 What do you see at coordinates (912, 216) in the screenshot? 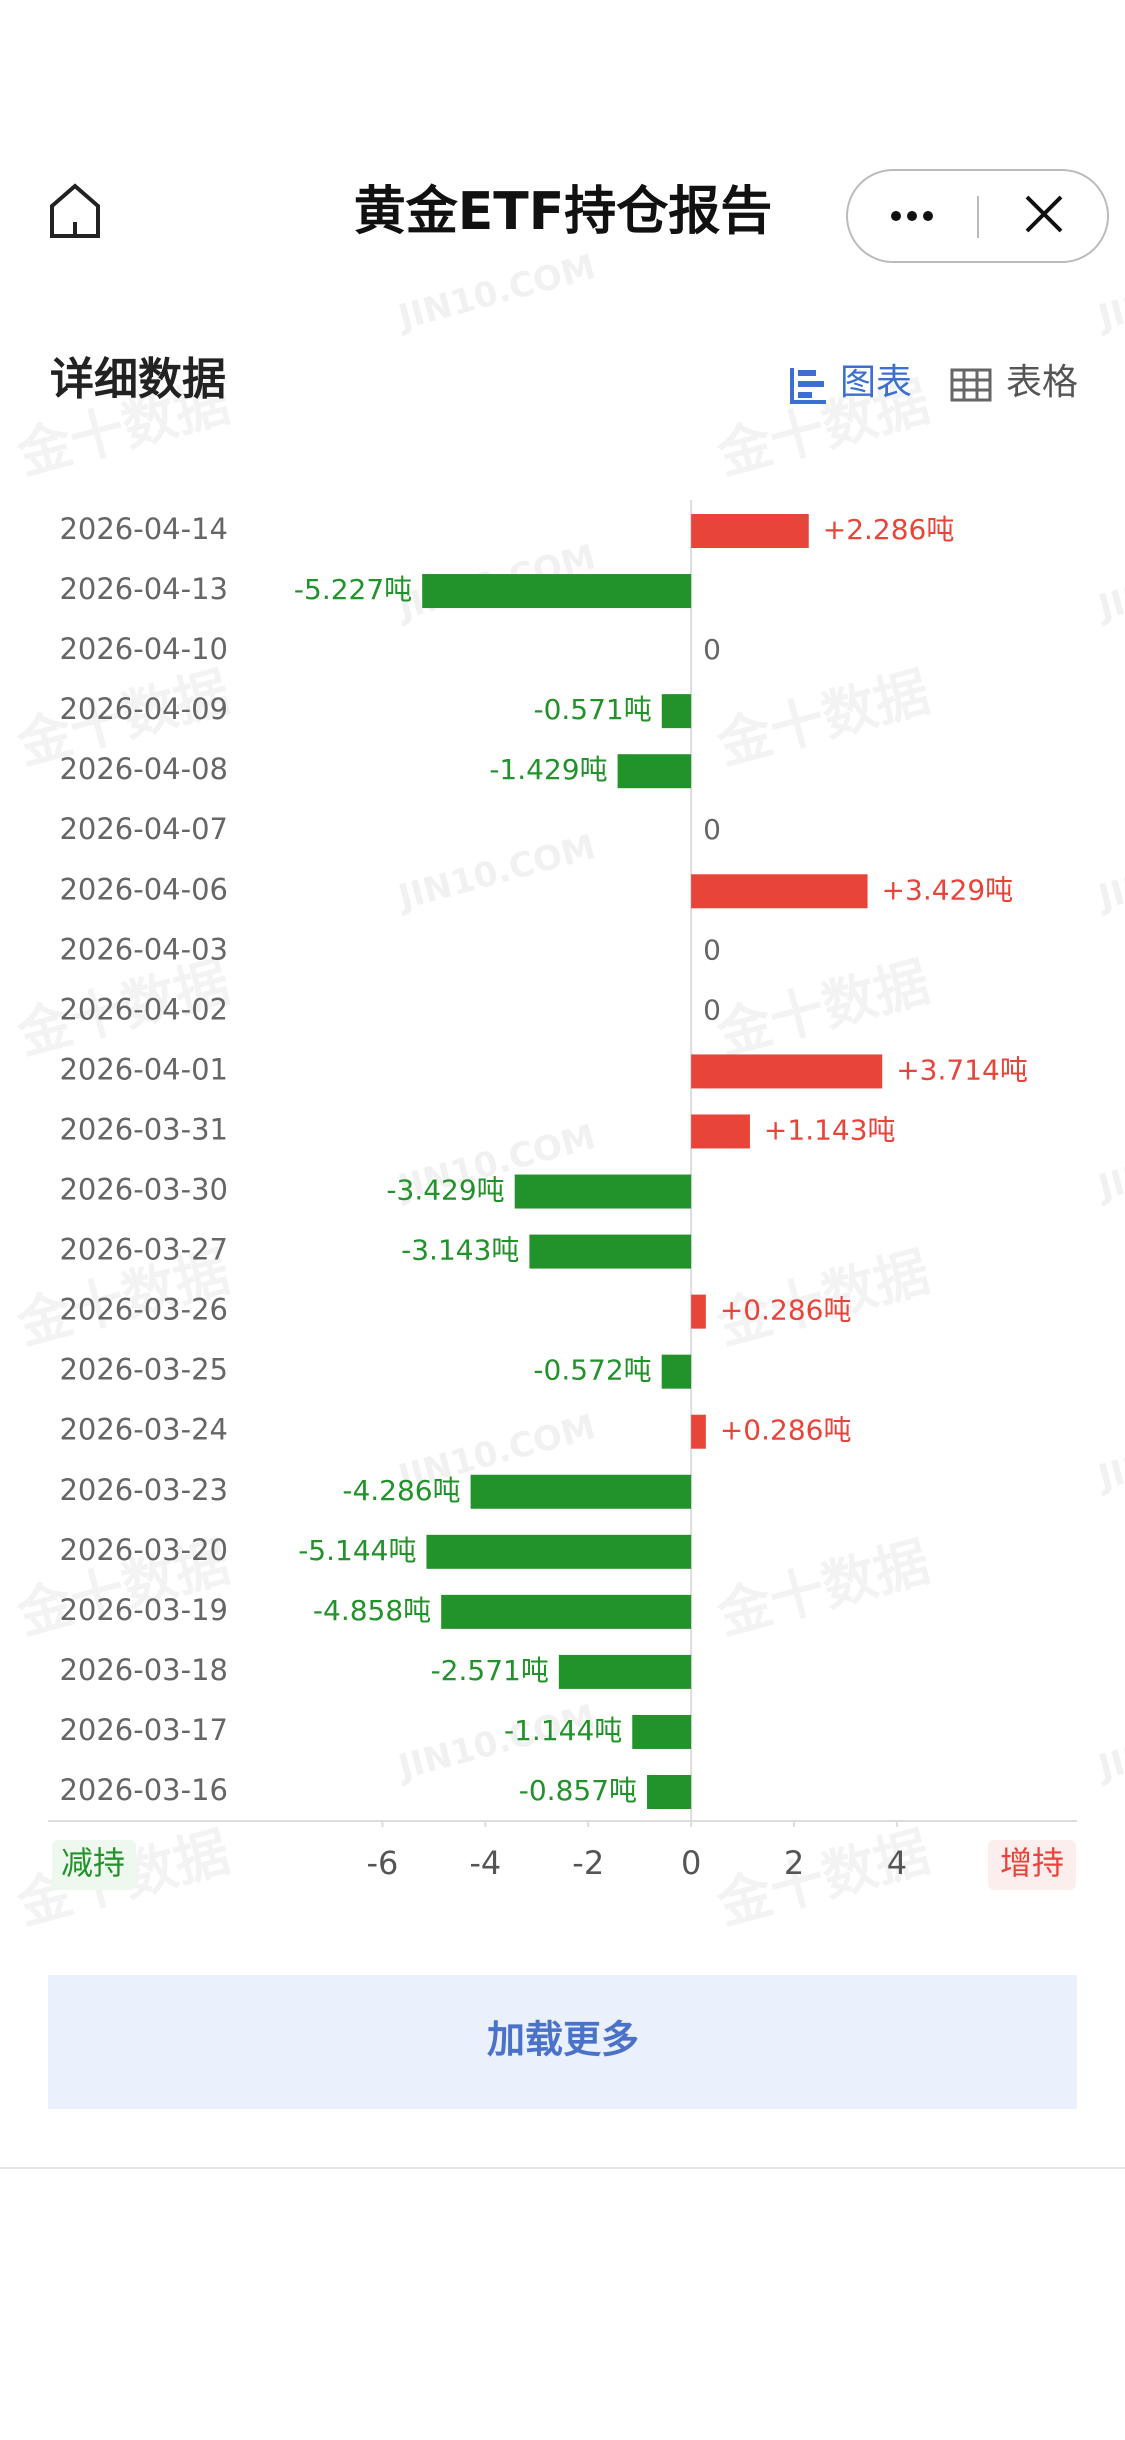
I see `more-button` at bounding box center [912, 216].